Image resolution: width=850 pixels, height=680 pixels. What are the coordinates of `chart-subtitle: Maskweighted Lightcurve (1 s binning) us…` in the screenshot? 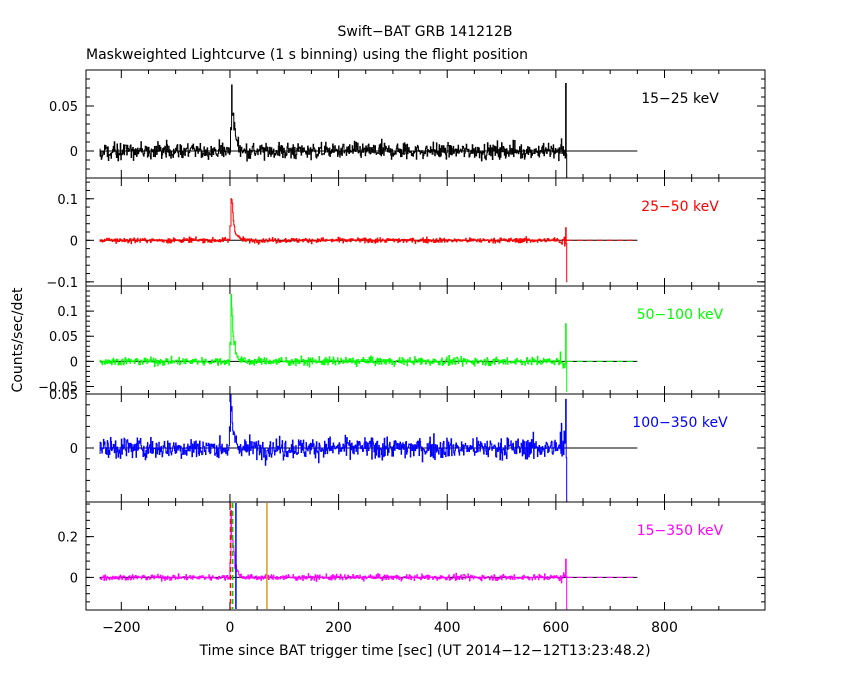 It's located at (307, 55).